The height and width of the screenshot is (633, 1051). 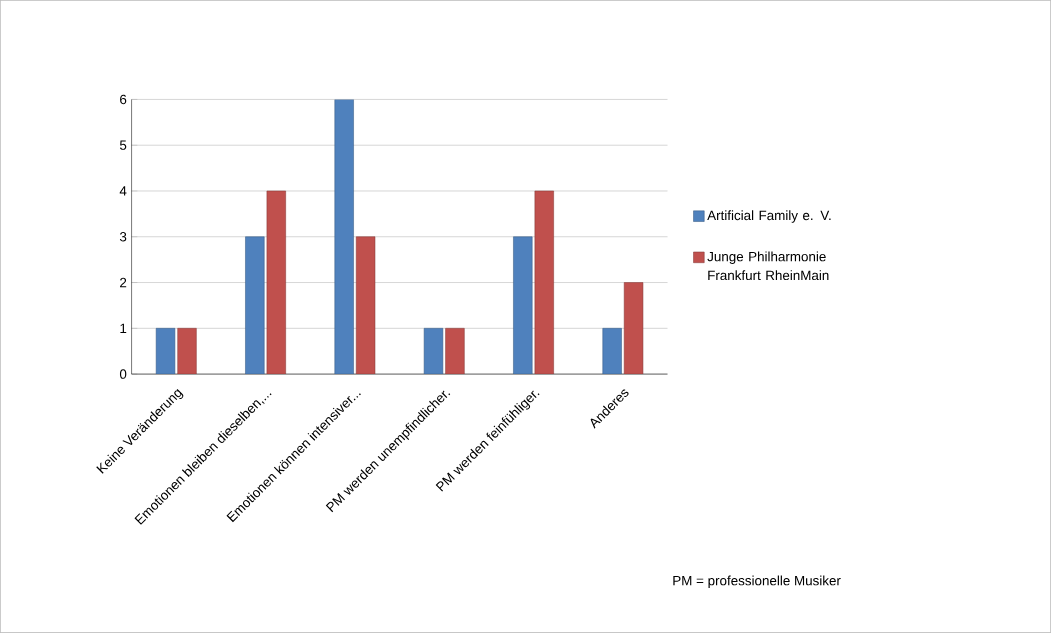 I want to click on y-tick-label: 5, so click(x=123, y=145).